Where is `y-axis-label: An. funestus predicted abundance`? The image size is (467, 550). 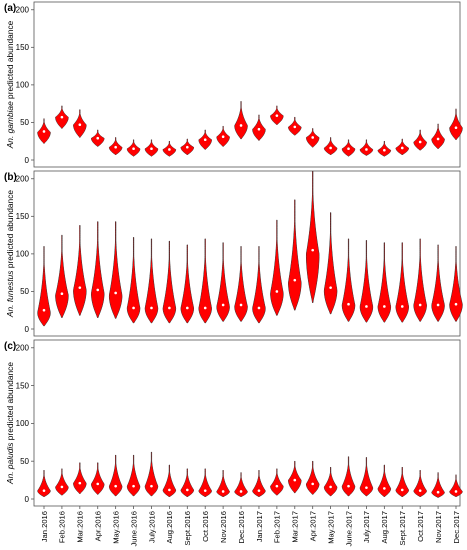
y-axis-label: An. funestus predicted abundance is located at coordinates (10, 254).